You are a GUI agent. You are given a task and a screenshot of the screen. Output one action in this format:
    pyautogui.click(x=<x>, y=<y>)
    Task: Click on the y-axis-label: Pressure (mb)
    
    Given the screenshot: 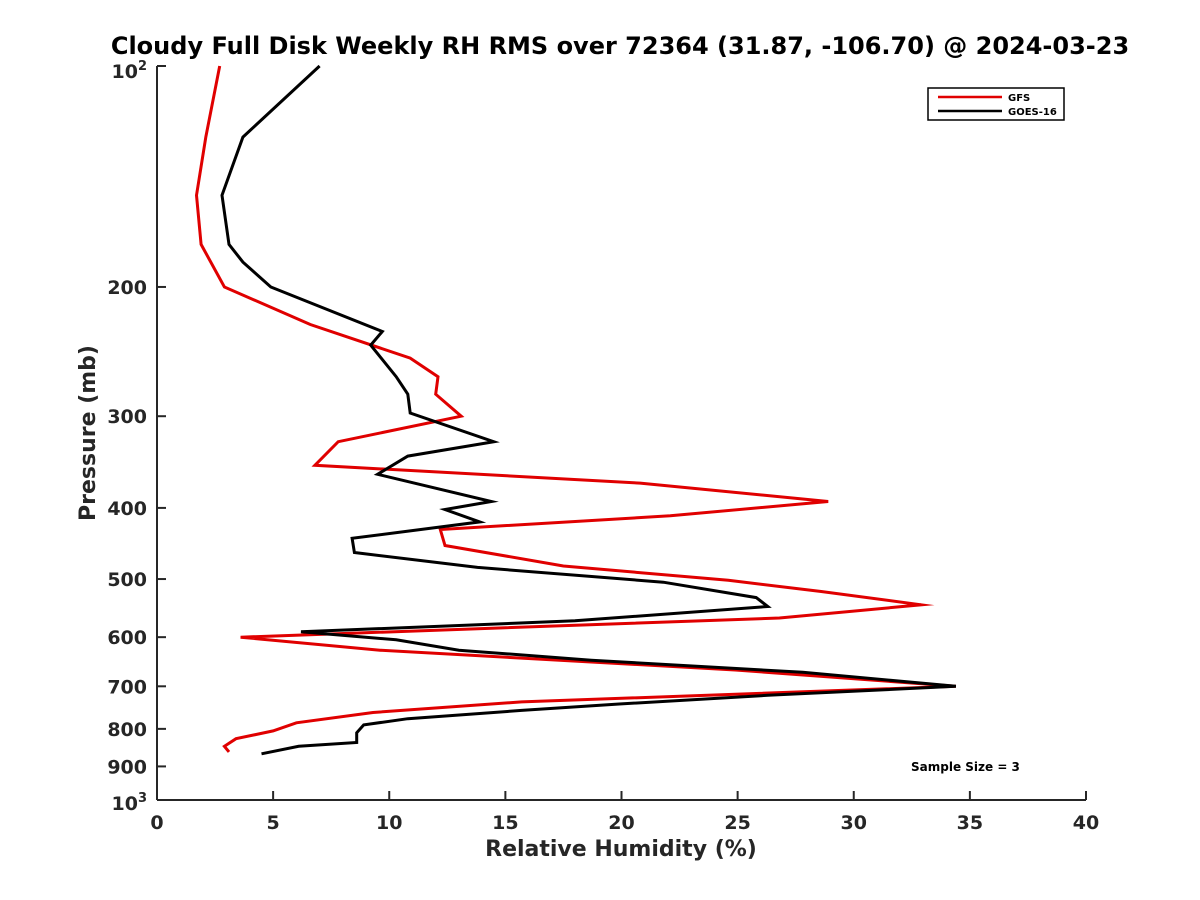 What is the action you would take?
    pyautogui.click(x=88, y=433)
    